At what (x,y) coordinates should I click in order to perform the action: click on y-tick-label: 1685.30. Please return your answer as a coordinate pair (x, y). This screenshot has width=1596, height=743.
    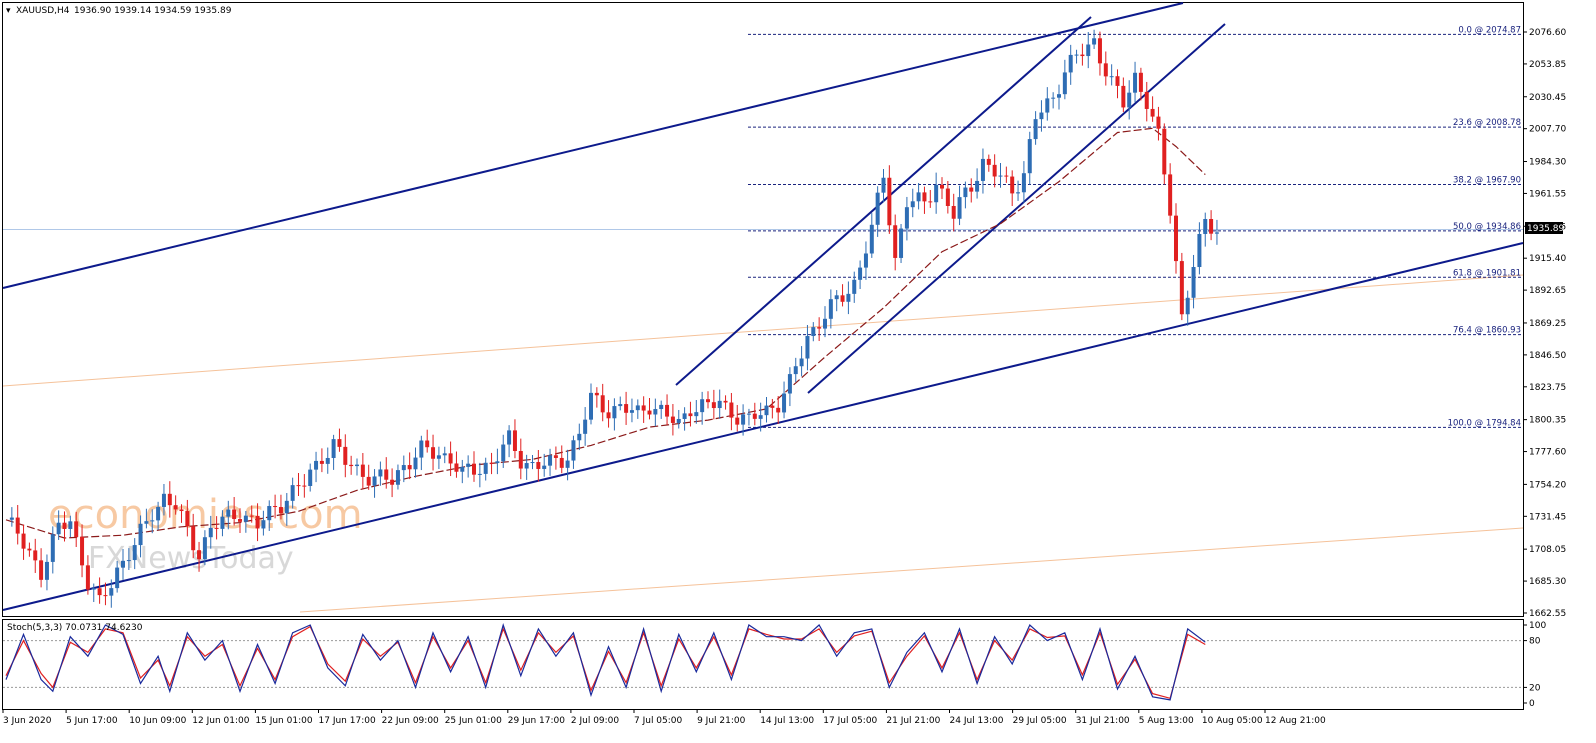
    Looking at the image, I should click on (1547, 582).